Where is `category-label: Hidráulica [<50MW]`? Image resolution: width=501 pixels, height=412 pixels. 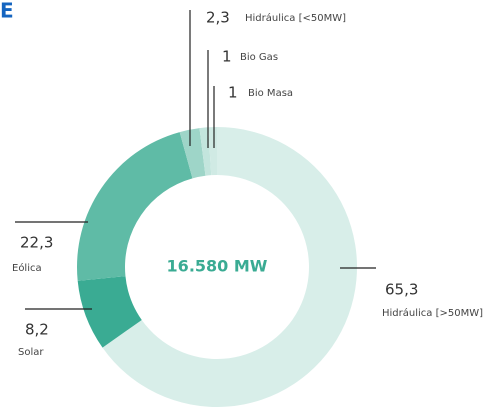 category-label: Hidráulica [<50MW] is located at coordinates (295, 18).